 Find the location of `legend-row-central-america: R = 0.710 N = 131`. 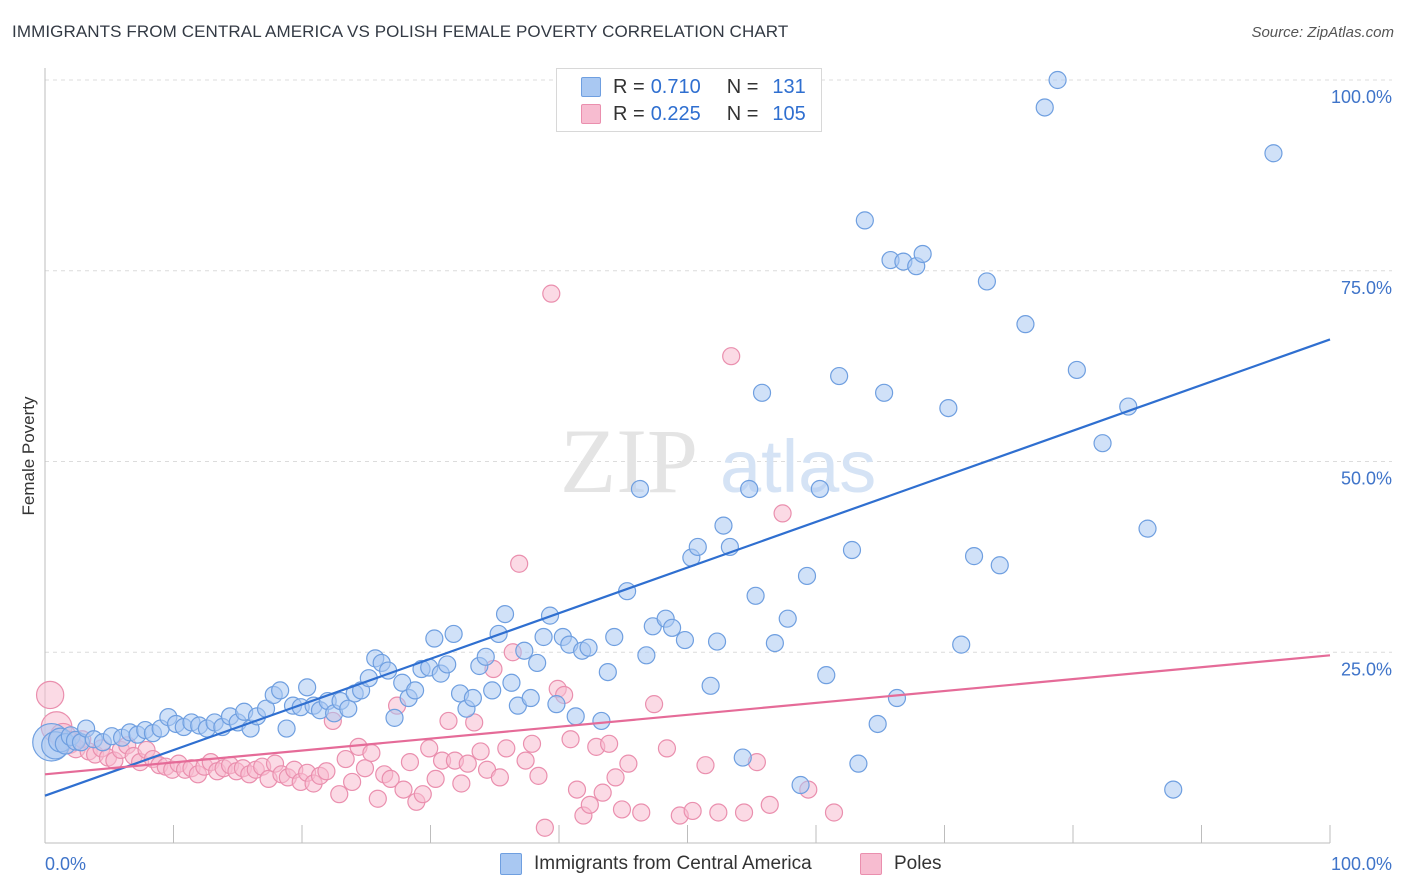

legend-row-central-america: R = 0.710 N = 131 is located at coordinates (693, 87).